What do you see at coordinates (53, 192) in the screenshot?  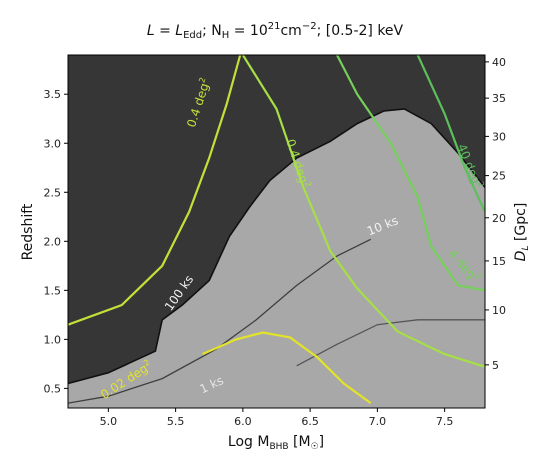 I see `y-tick-label: 2.5` at bounding box center [53, 192].